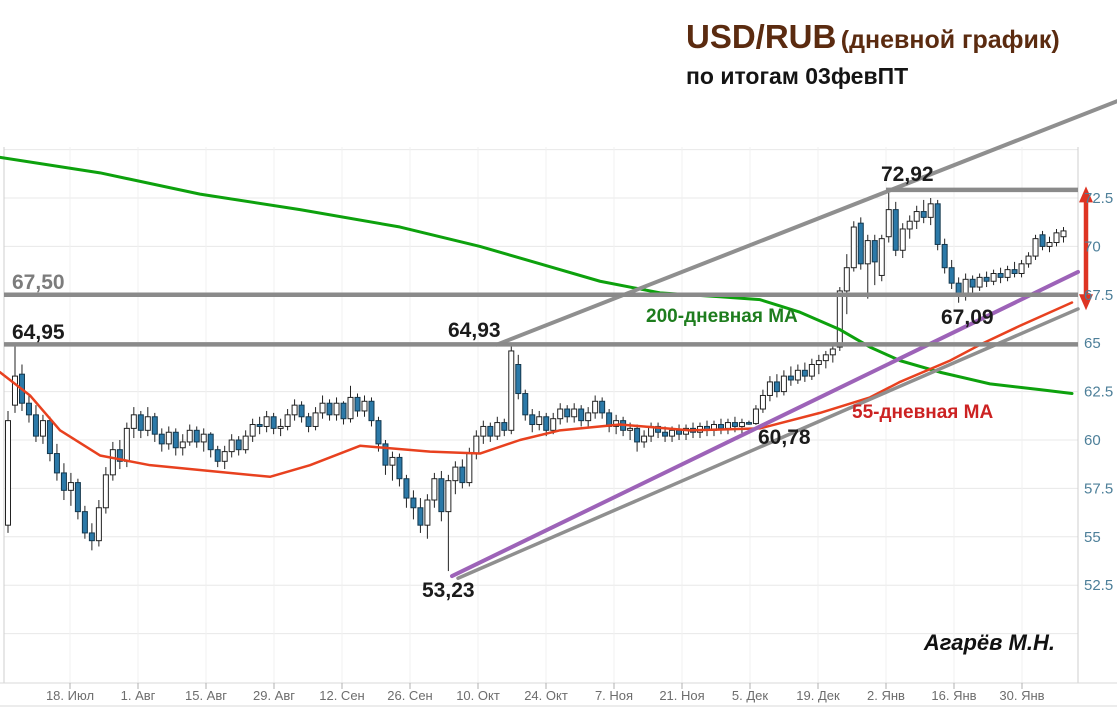 The image size is (1117, 710). Describe the element at coordinates (953, 695) in the screenshot. I see `x-axis-label: 16. Янв` at that location.